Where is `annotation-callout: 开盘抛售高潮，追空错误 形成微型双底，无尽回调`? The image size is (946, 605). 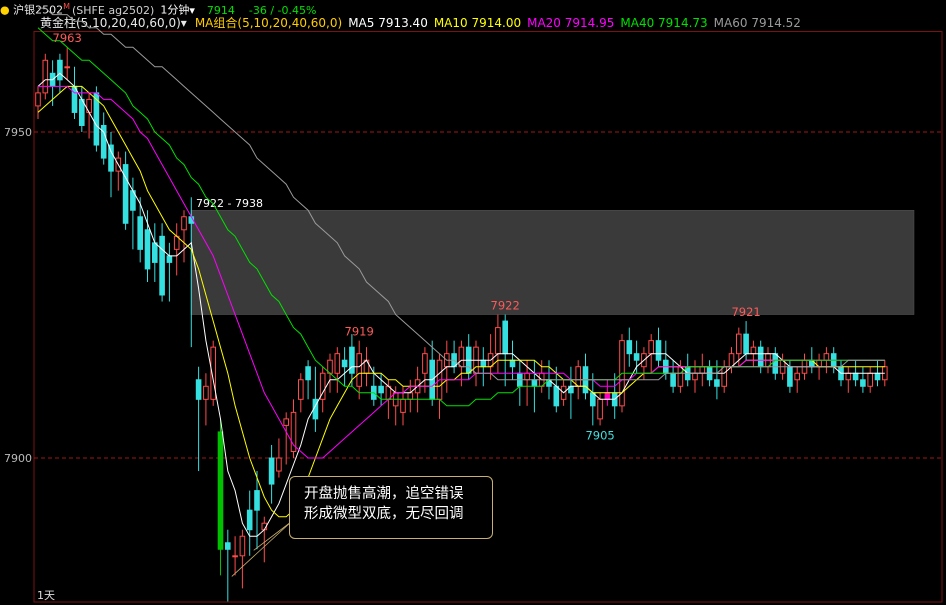
annotation-callout: 开盘抛售高潮，追空错误 形成微型双底，无尽回调 is located at coordinates (391, 507).